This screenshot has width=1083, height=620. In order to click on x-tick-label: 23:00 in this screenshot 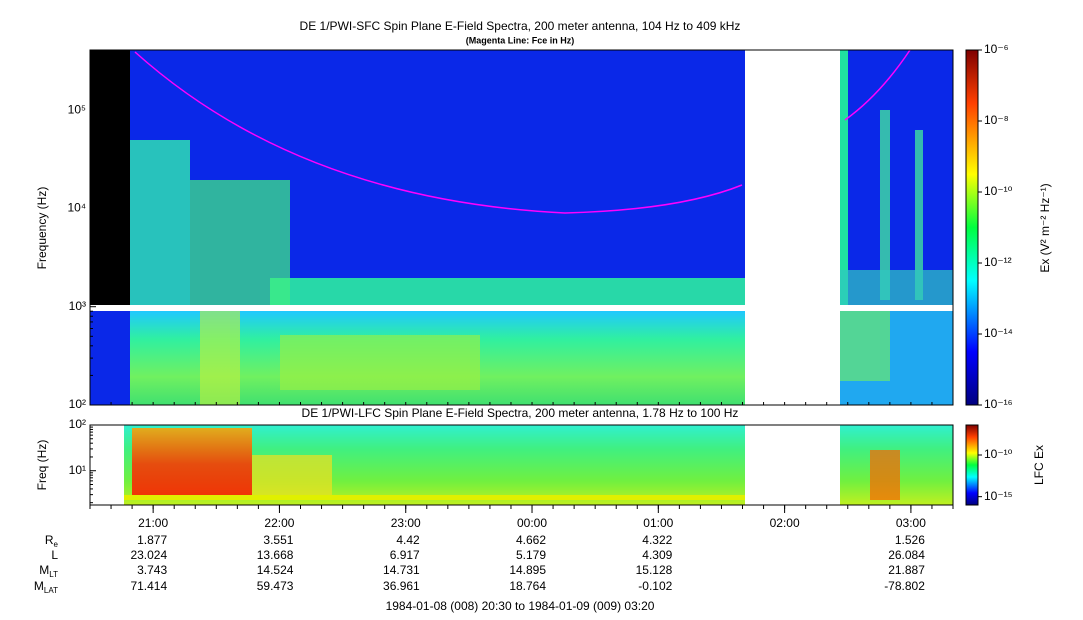, I will do `click(406, 523)`.